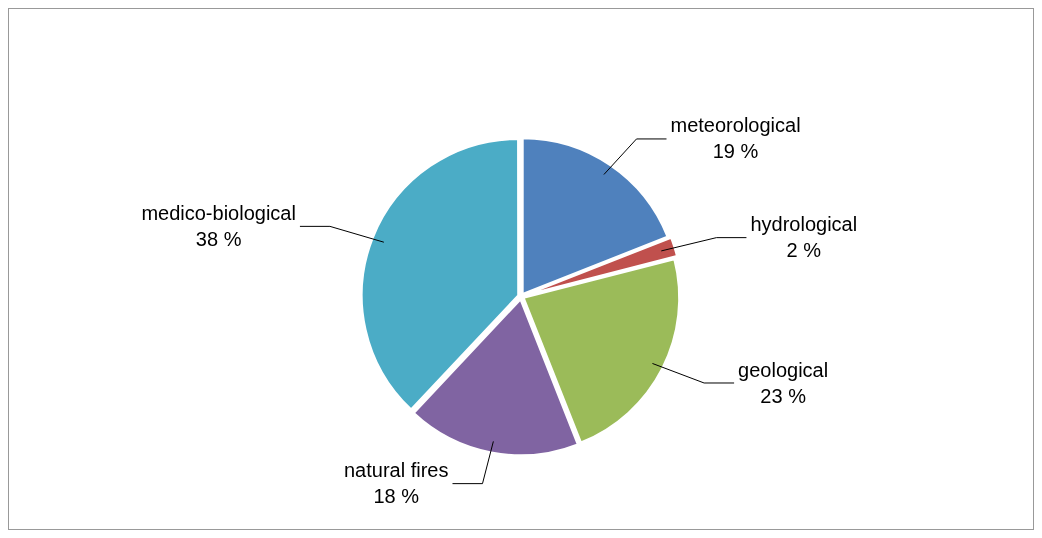 This screenshot has height=538, width=1042. Describe the element at coordinates (783, 395) in the screenshot. I see `data-label: 23 %` at that location.